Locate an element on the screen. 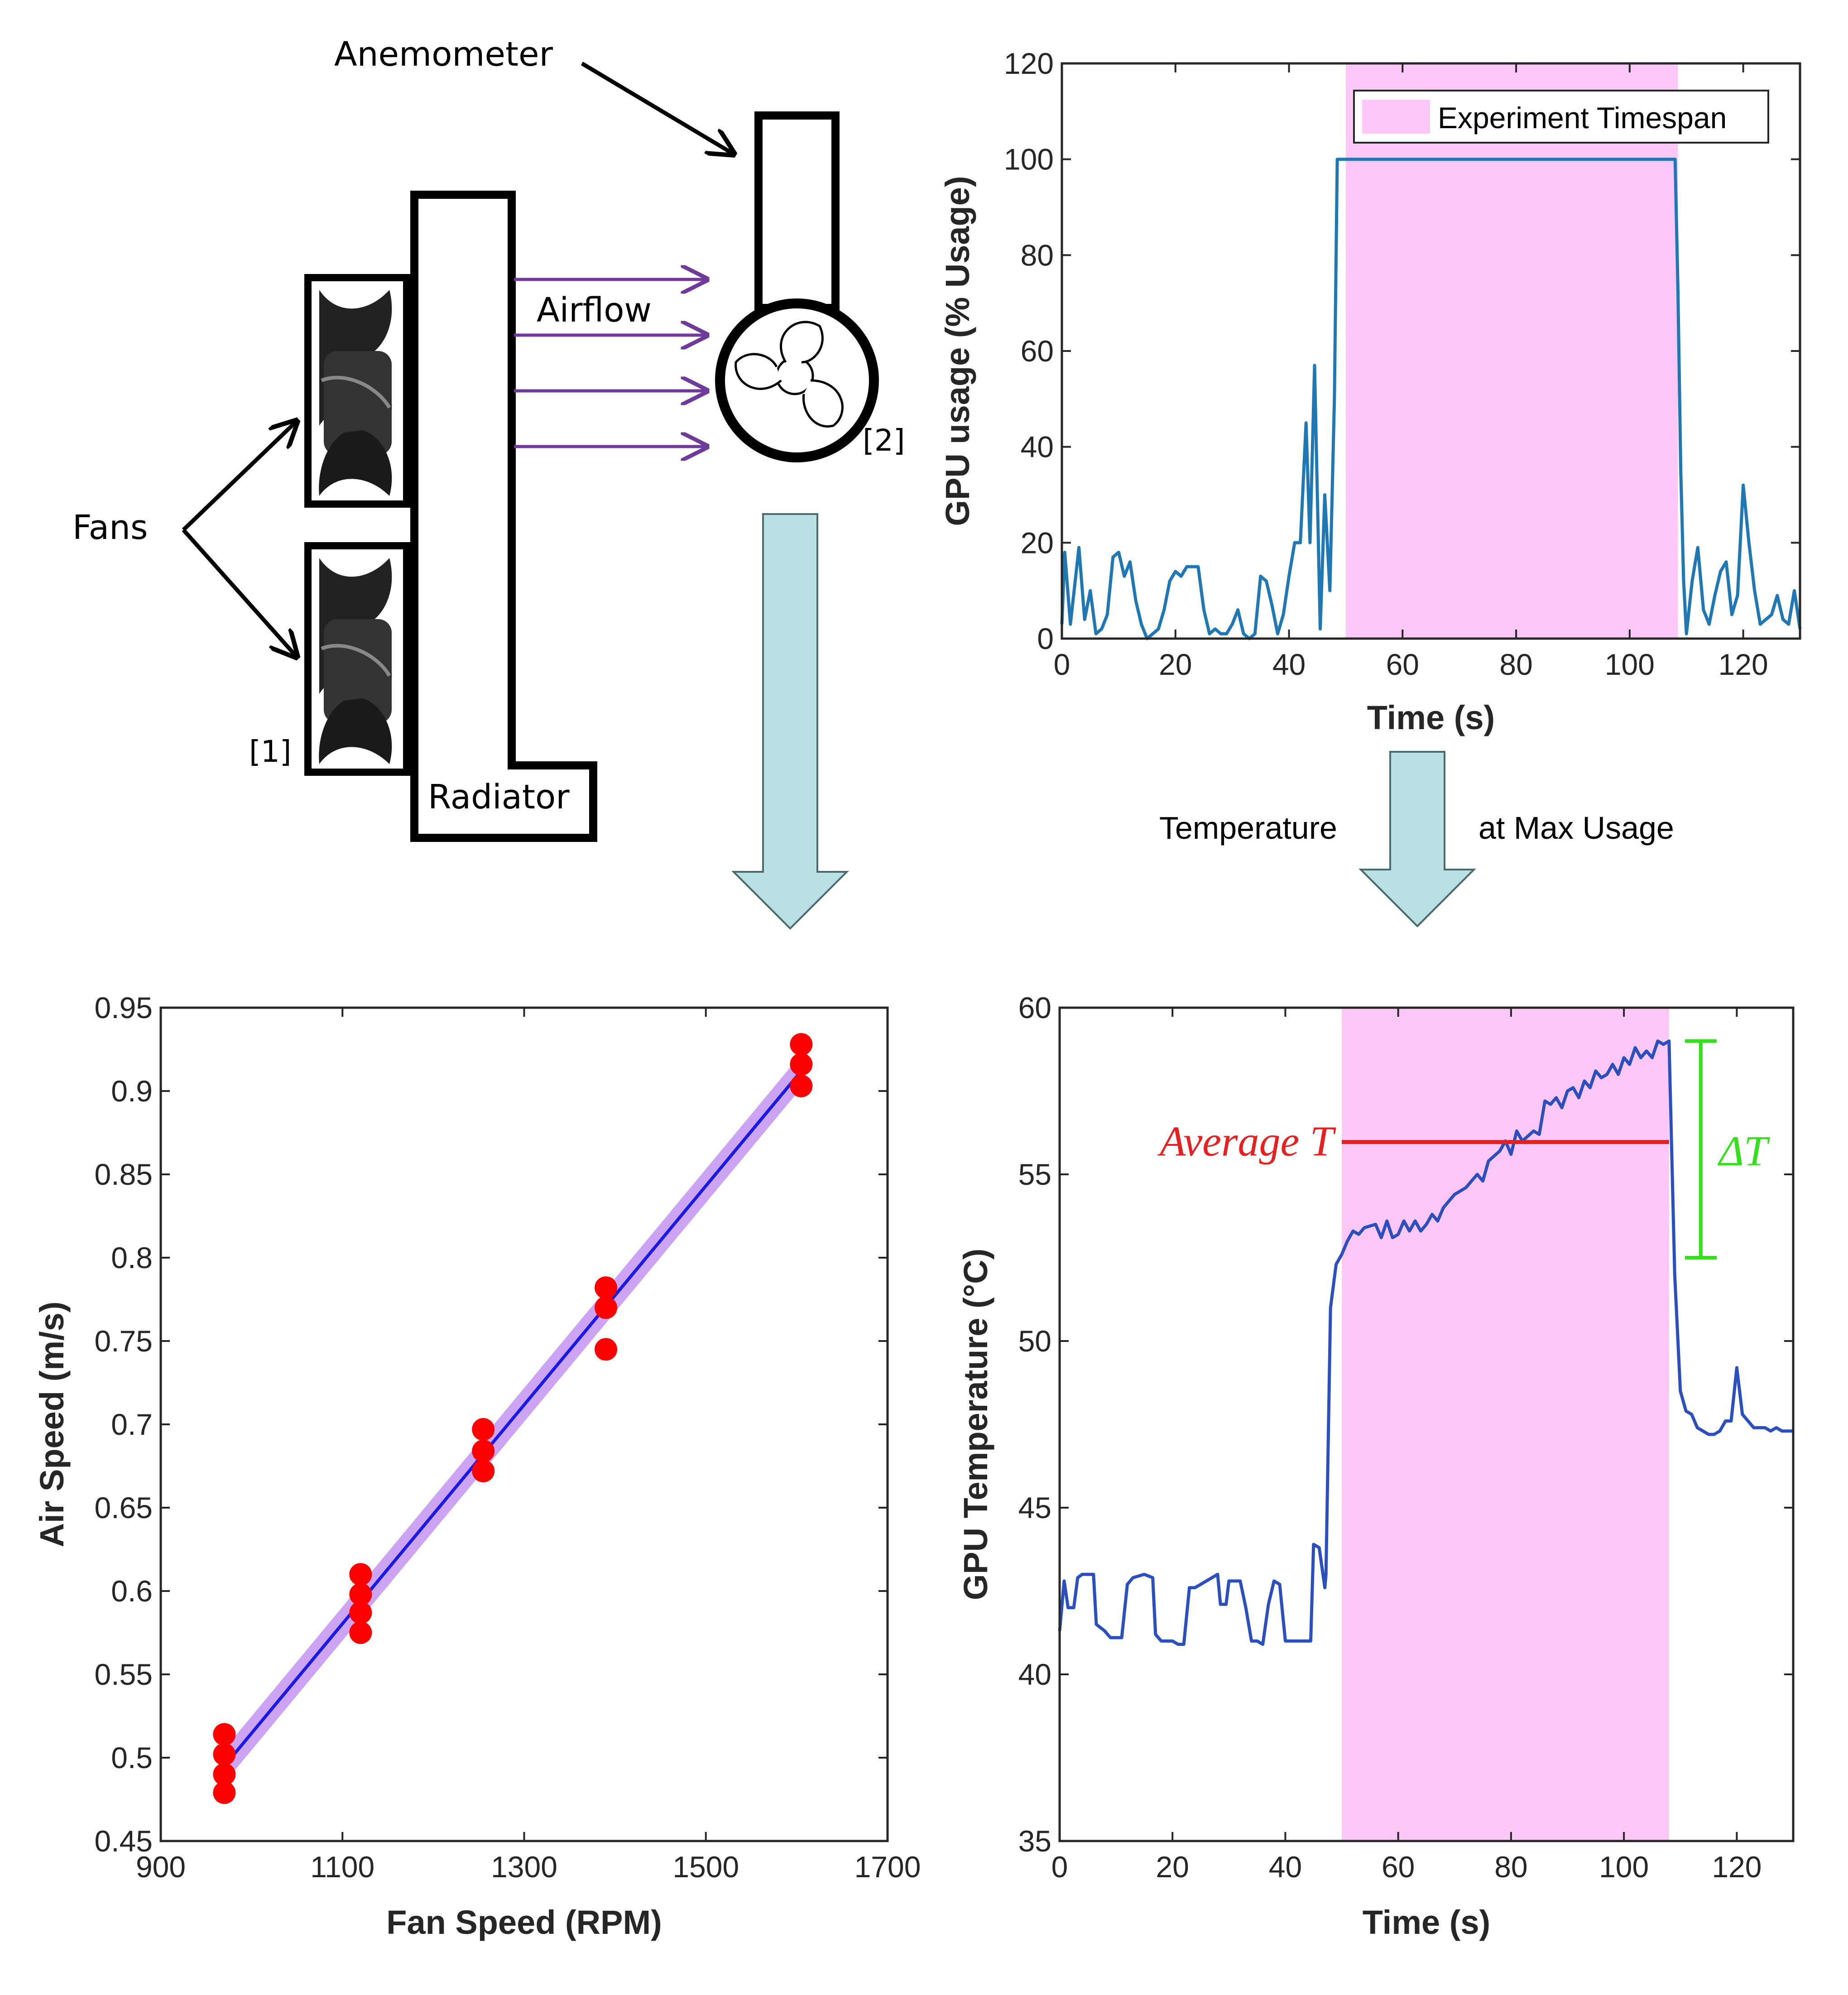 Image resolution: width=1848 pixels, height=1995 pixels. legend-label: Experiment Timespan is located at coordinates (1583, 118).